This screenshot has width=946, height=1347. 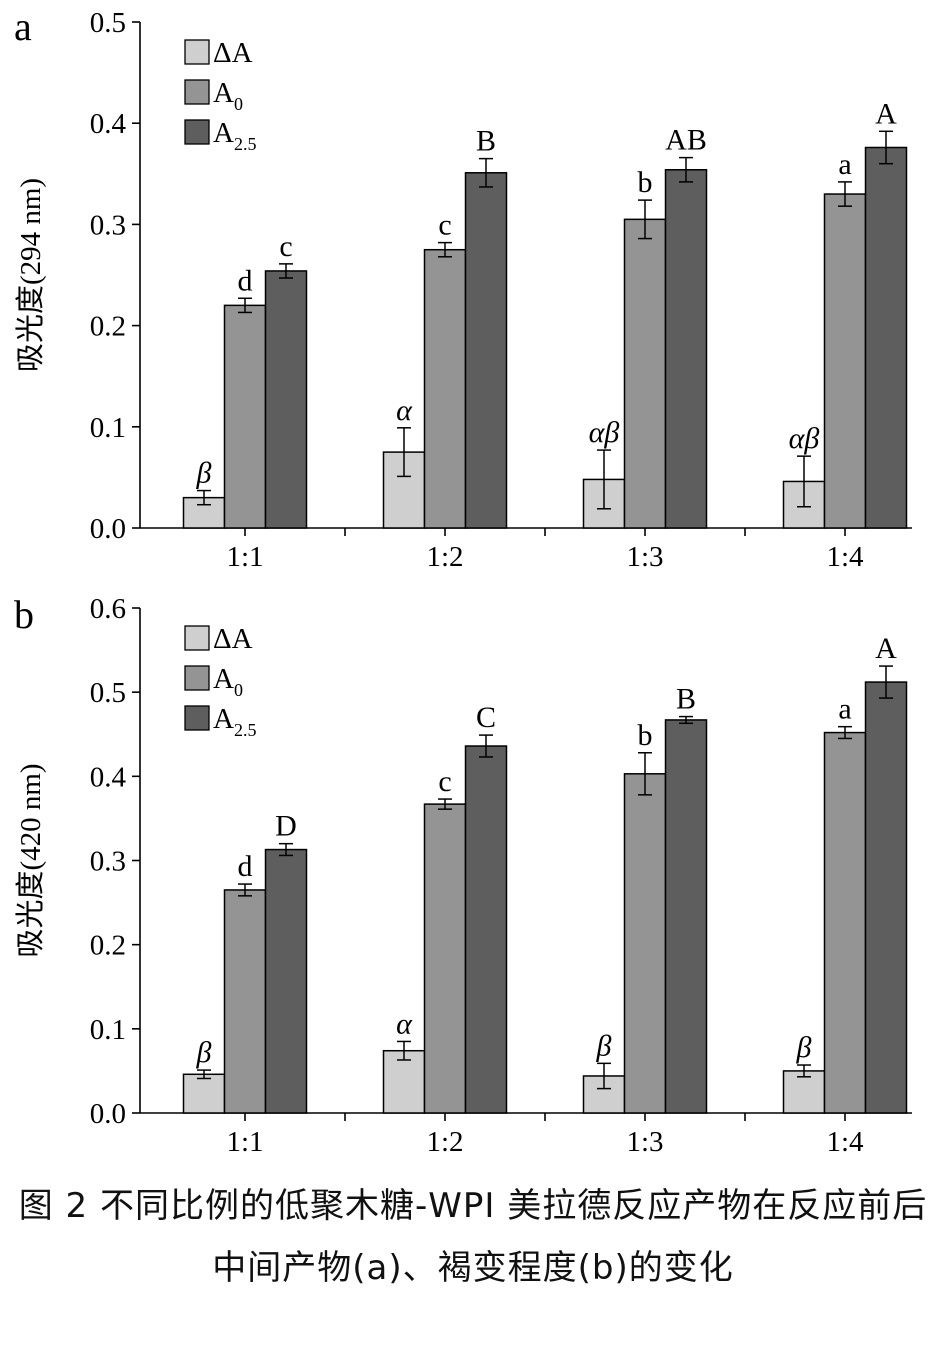 I want to click on figure-caption-line-1: 图 2 不同比例的低聚木糖-WPI 美拉德反应产物在反应前后, so click(x=473, y=1206).